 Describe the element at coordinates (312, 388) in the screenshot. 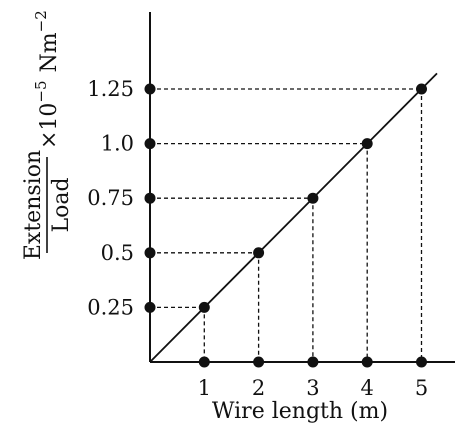

I see `x-tick-label: 3` at that location.